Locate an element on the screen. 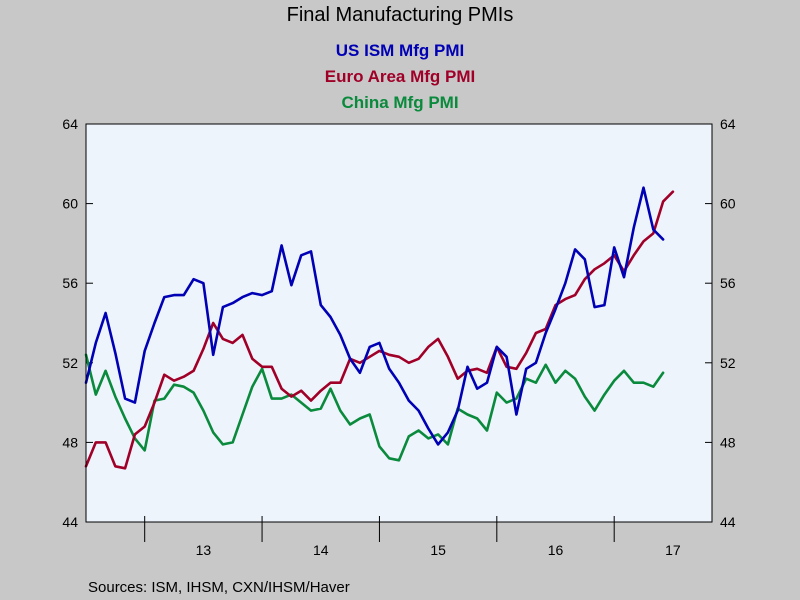 Image resolution: width=800 pixels, height=600 pixels. y-axis-left: 44 48 52 56 60 64 is located at coordinates (77, 323).